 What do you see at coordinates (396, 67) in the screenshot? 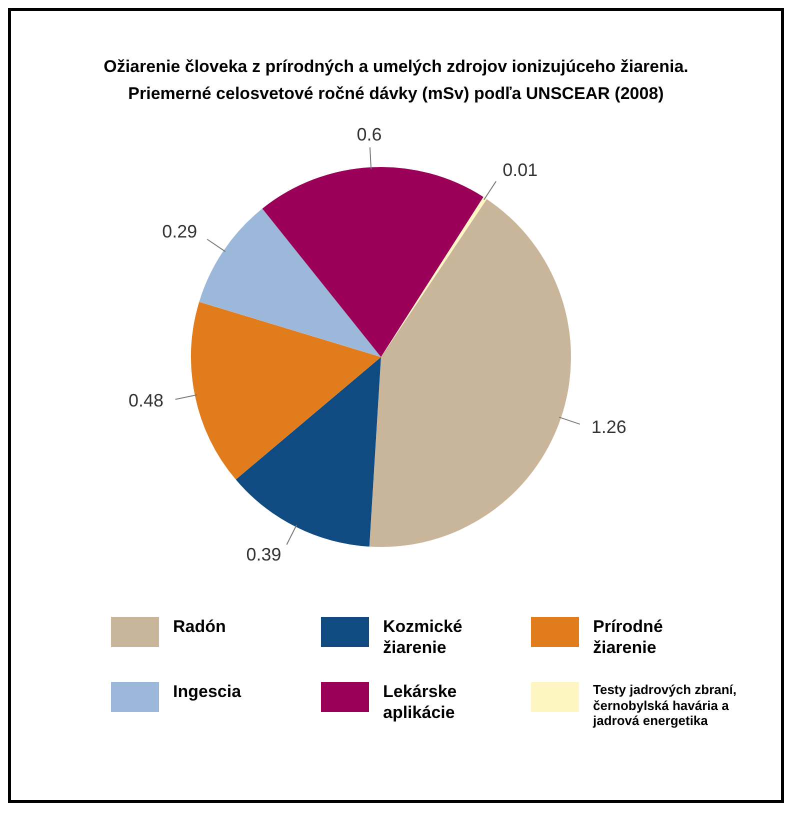
I see `chart-title: Ožiarenie človeka z prírodných a umelých zdrojov ionizujúceho žiarenia.` at bounding box center [396, 67].